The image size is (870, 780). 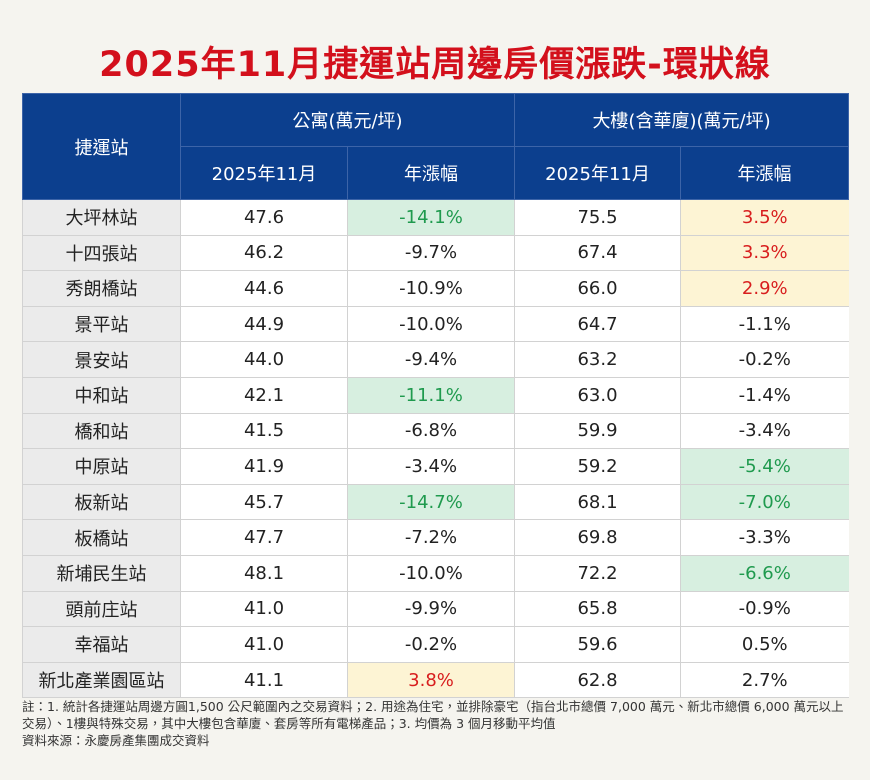 What do you see at coordinates (764, 324) in the screenshot?
I see `value-cell: -1.1%` at bounding box center [764, 324].